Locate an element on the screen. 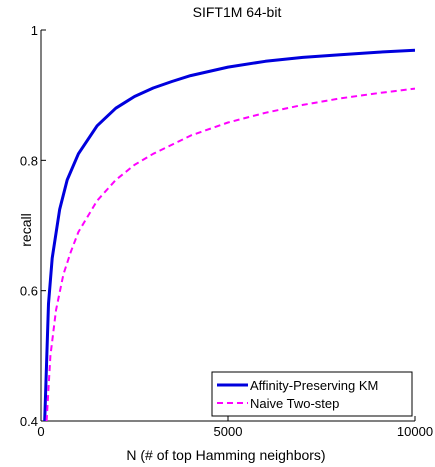 This screenshot has width=435, height=467. legend-box is located at coordinates (312, 394).